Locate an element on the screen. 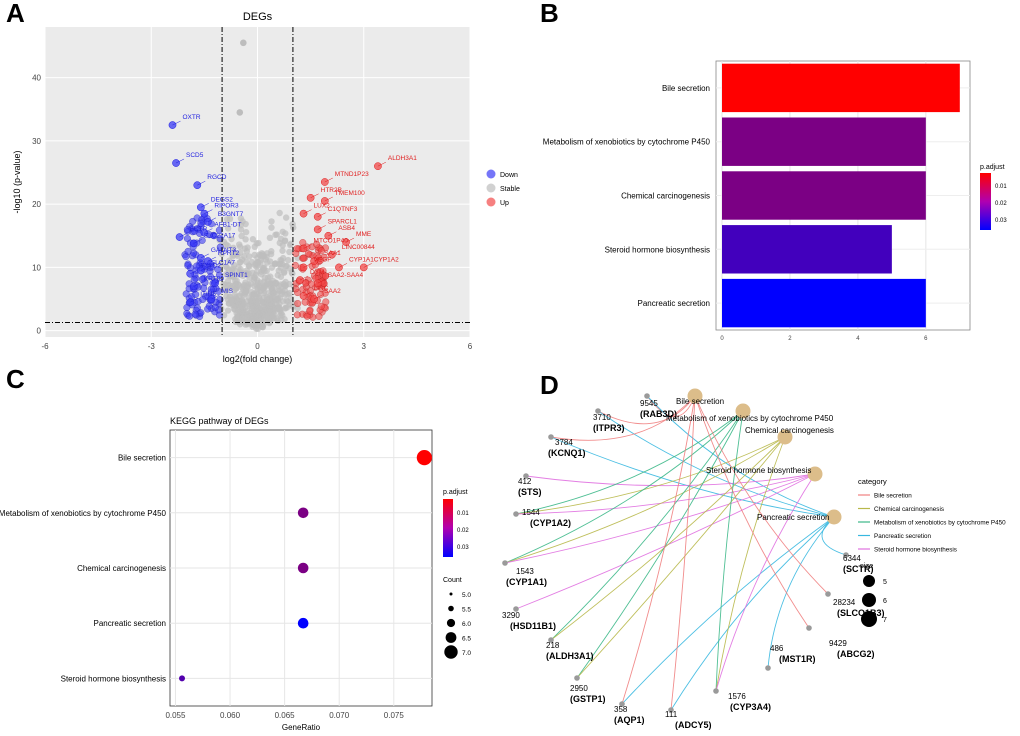 The width and height of the screenshot is (1020, 736). gene-node-id: 3784 is located at coordinates (564, 442).